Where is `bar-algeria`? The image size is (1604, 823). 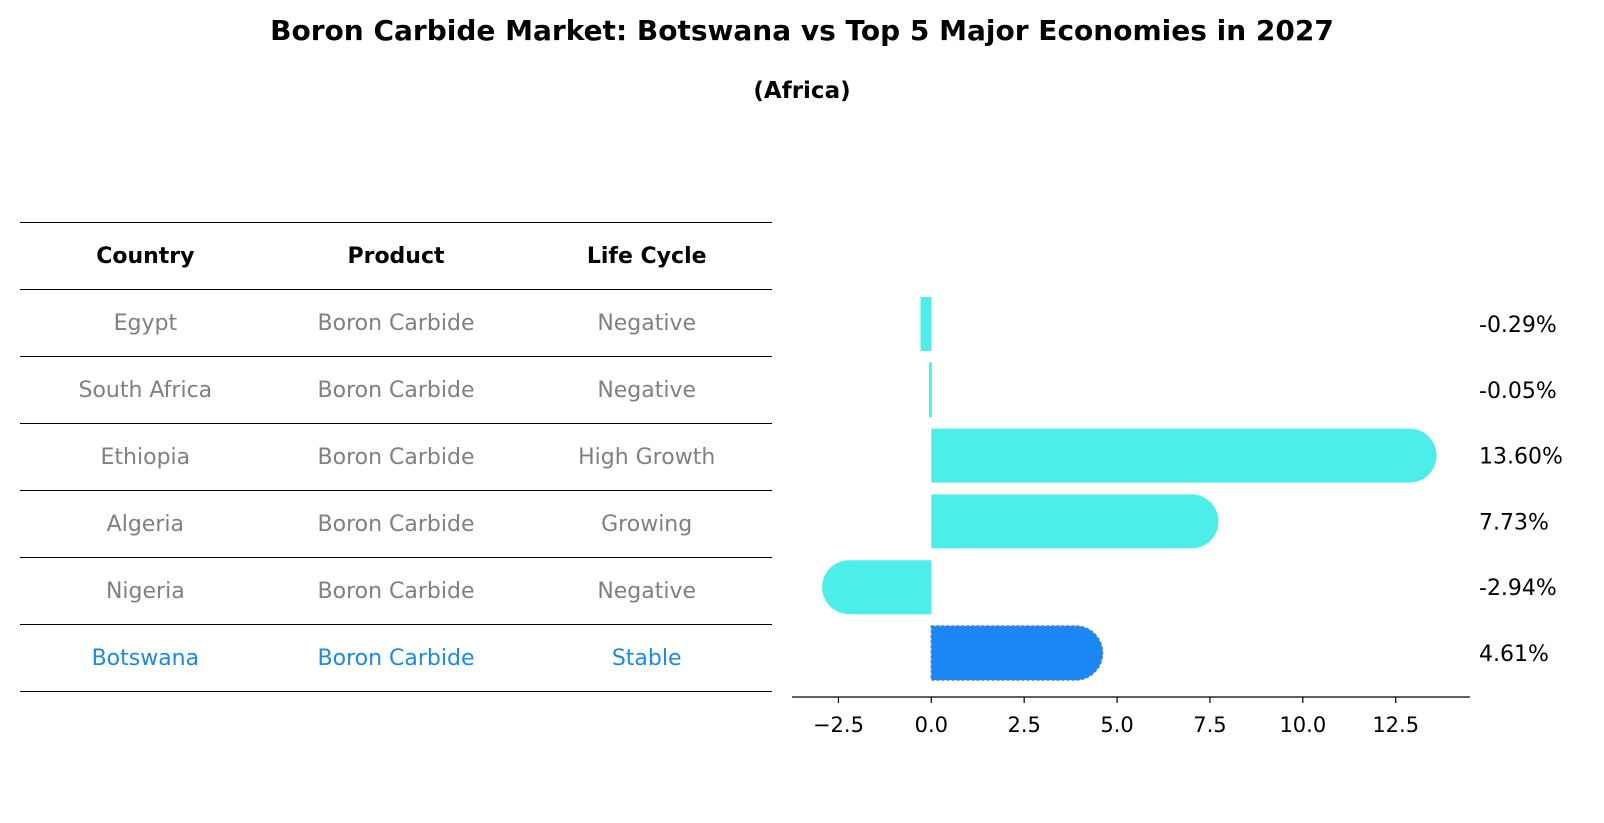 bar-algeria is located at coordinates (1075, 521).